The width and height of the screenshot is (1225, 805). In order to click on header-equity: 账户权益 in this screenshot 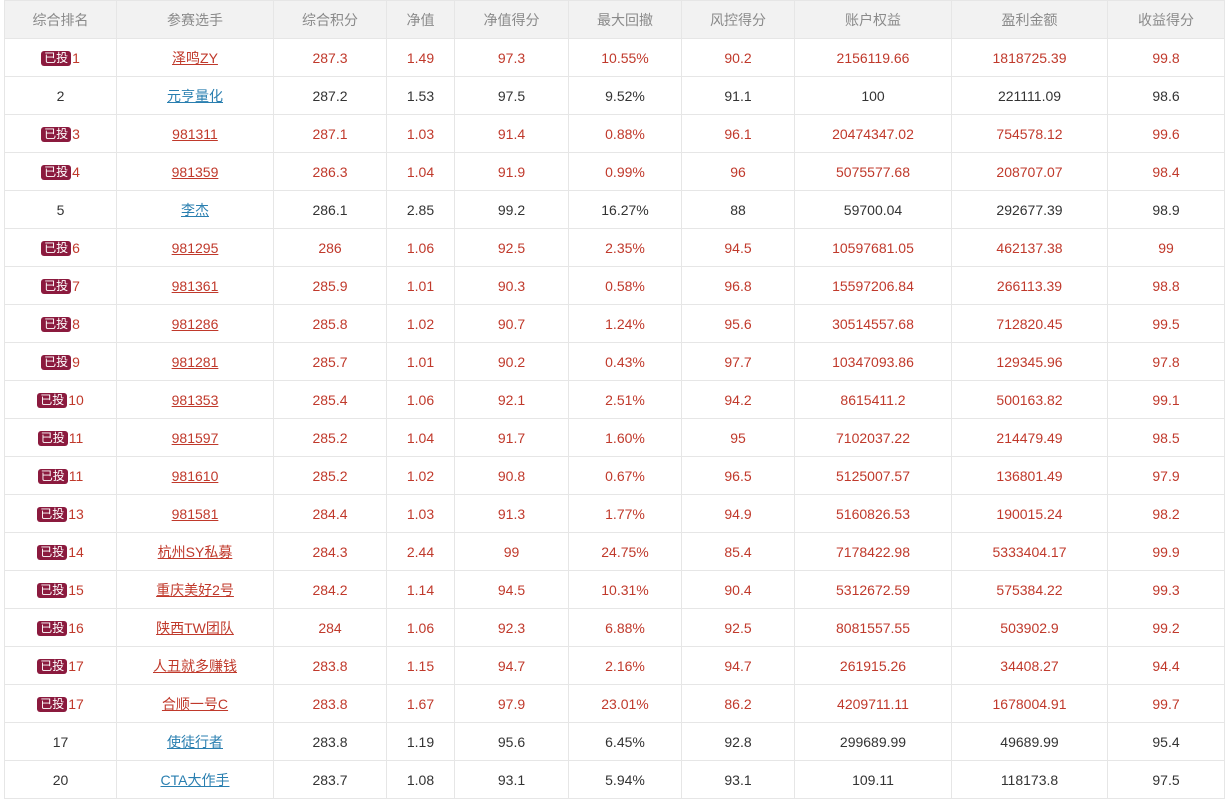, I will do `click(873, 19)`.